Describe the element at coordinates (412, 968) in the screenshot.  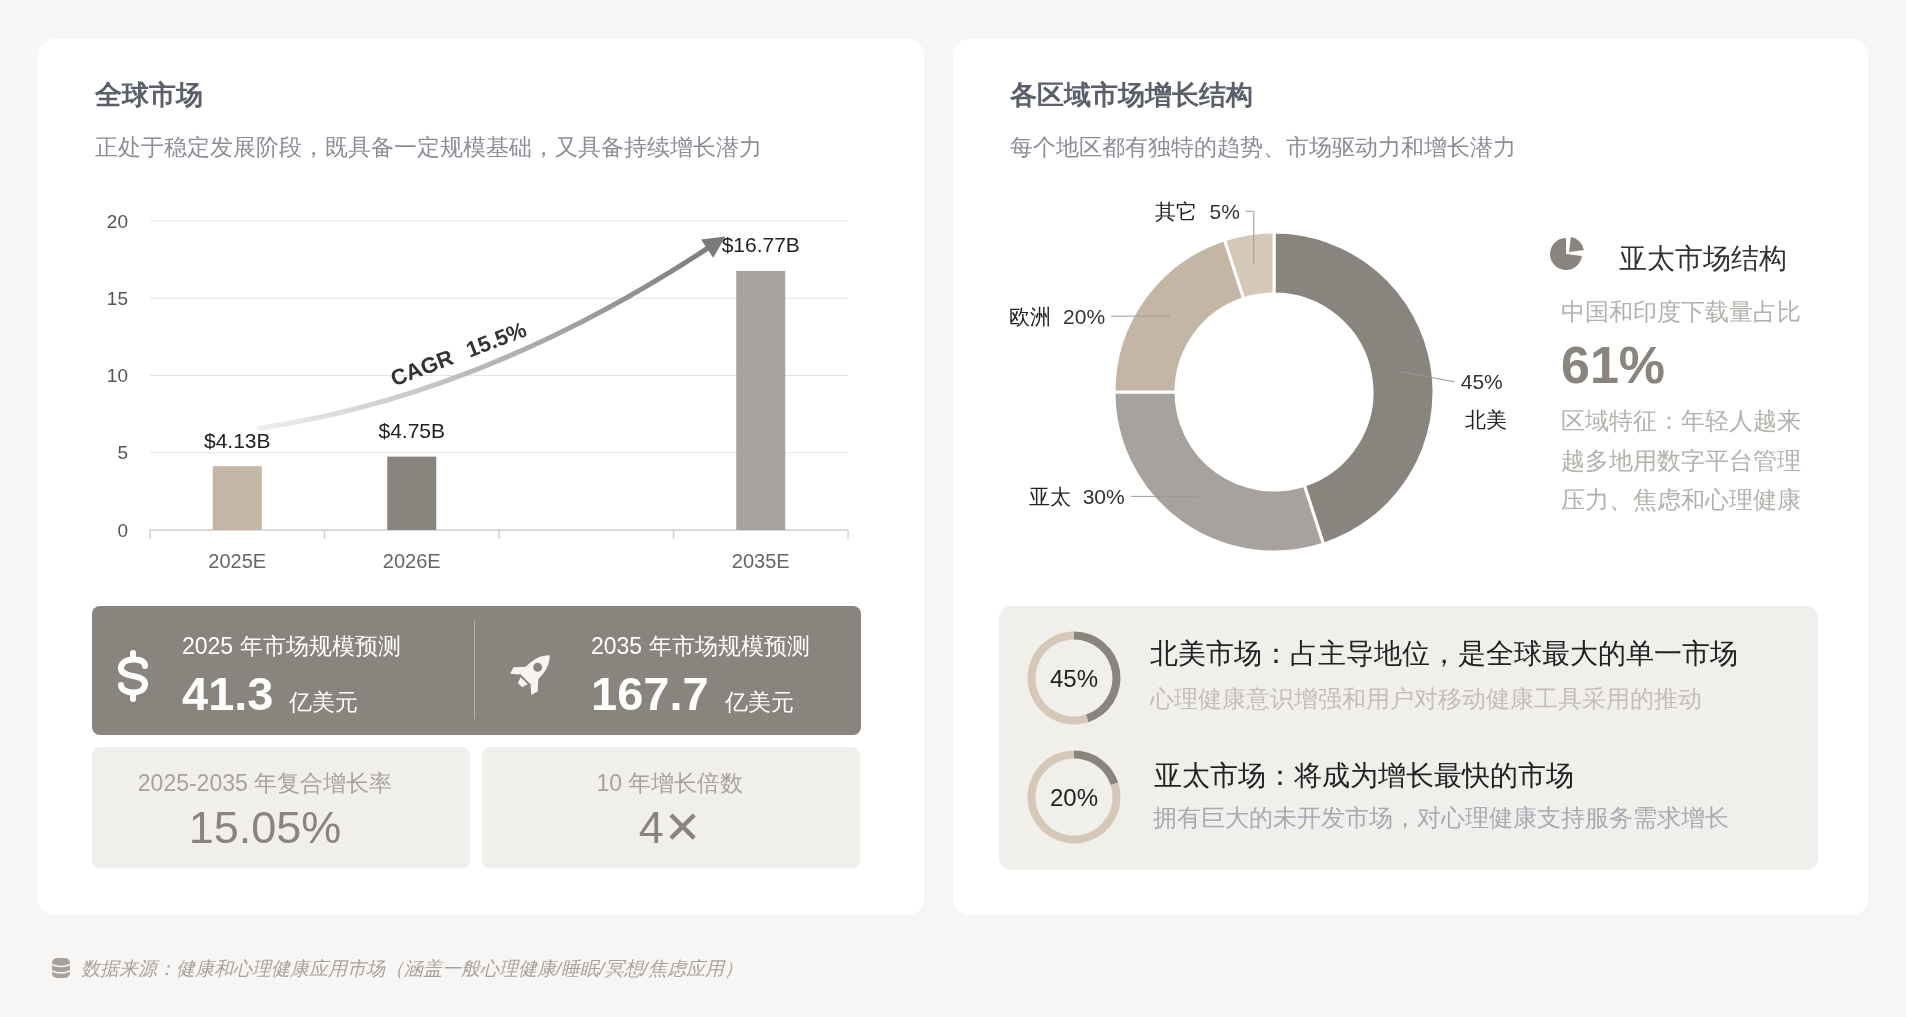
I see `source-note: 数据来源：健康和心理健康应用市场（涵盖一般心理健康/睡眠/冥想/焦虑应用）` at that location.